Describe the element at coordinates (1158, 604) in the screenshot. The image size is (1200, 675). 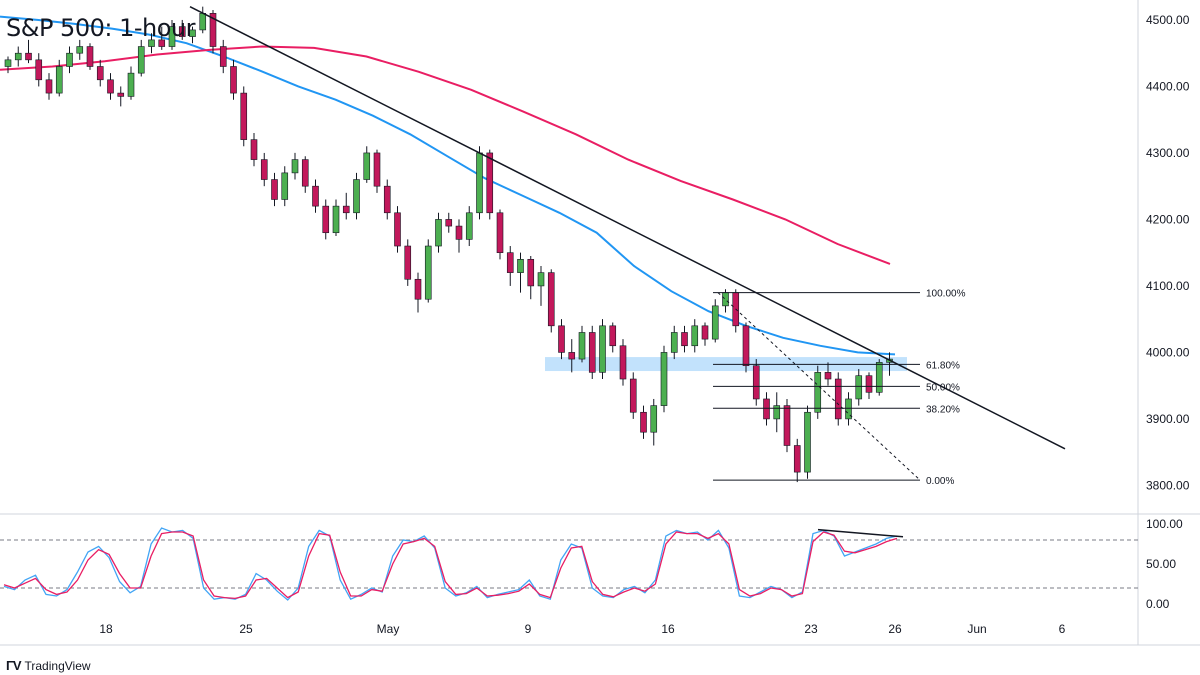
I see `stochastic-tick-label: 0.00` at that location.